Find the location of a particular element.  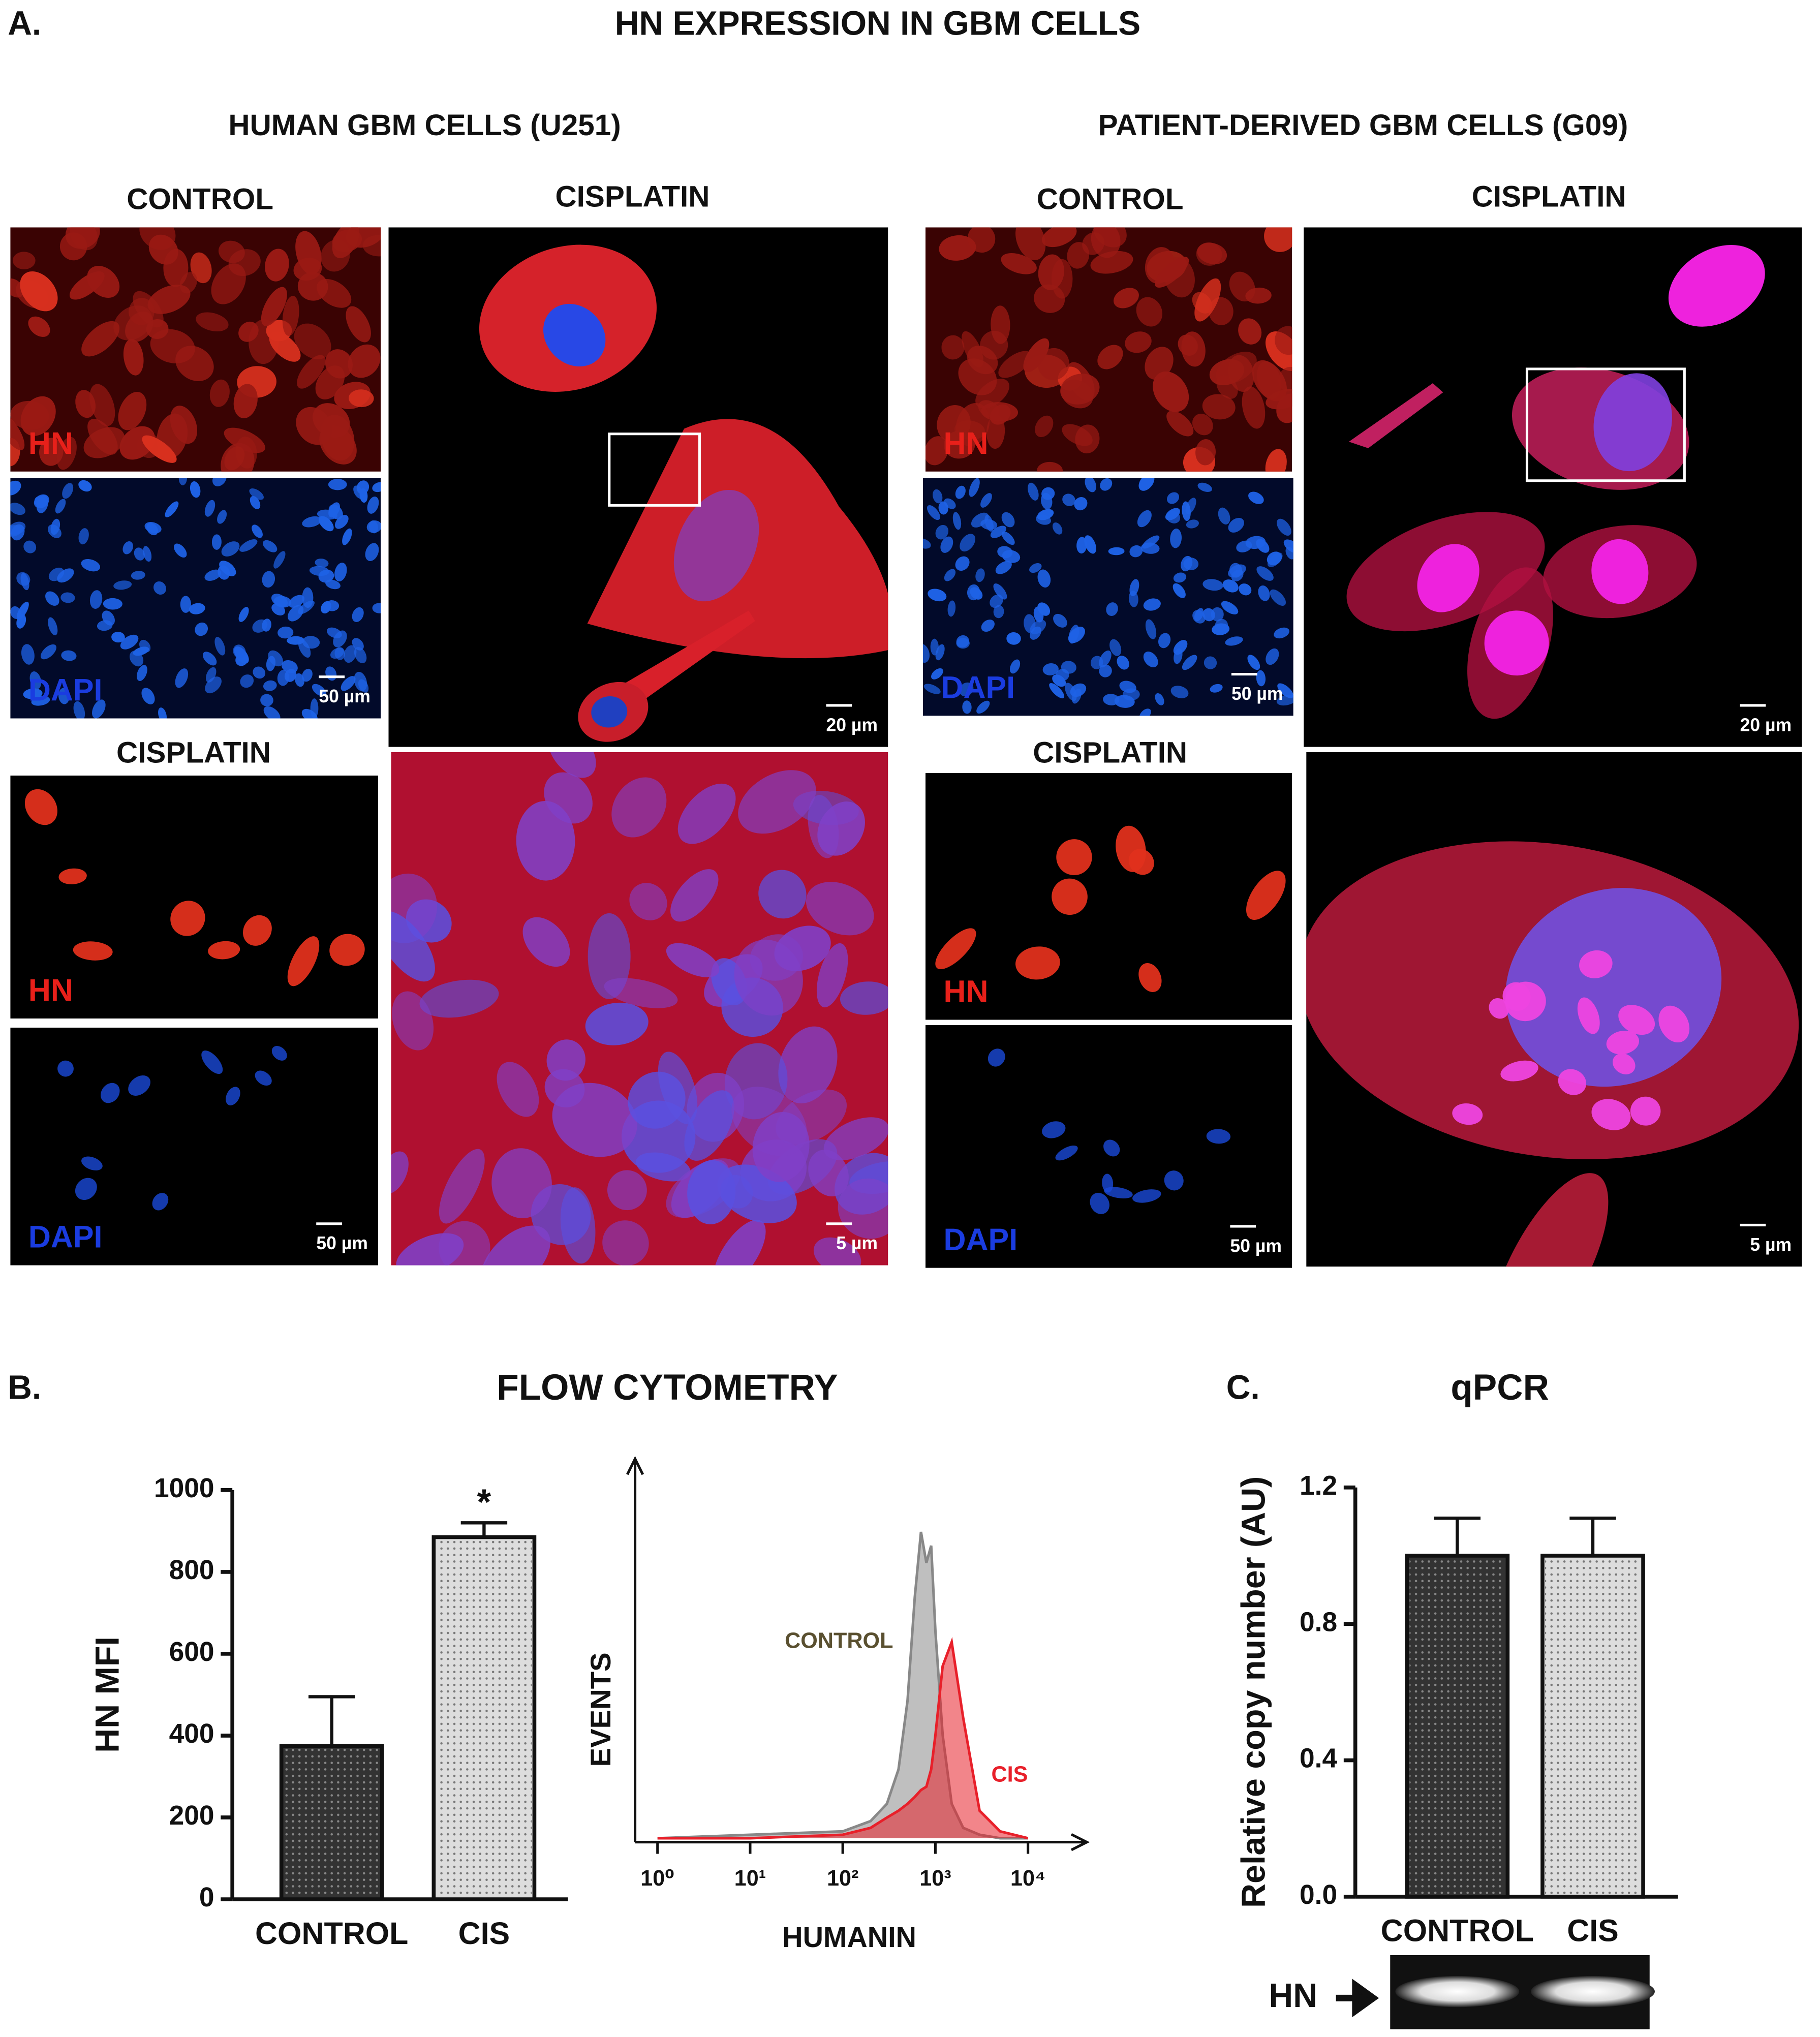

column-title: CISPLATIN is located at coordinates (1549, 196).